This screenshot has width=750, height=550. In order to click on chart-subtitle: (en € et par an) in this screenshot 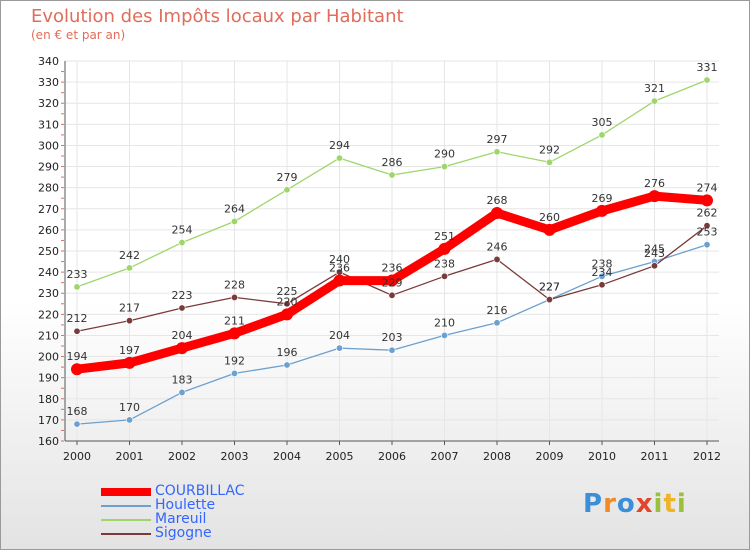, I will do `click(78, 35)`.